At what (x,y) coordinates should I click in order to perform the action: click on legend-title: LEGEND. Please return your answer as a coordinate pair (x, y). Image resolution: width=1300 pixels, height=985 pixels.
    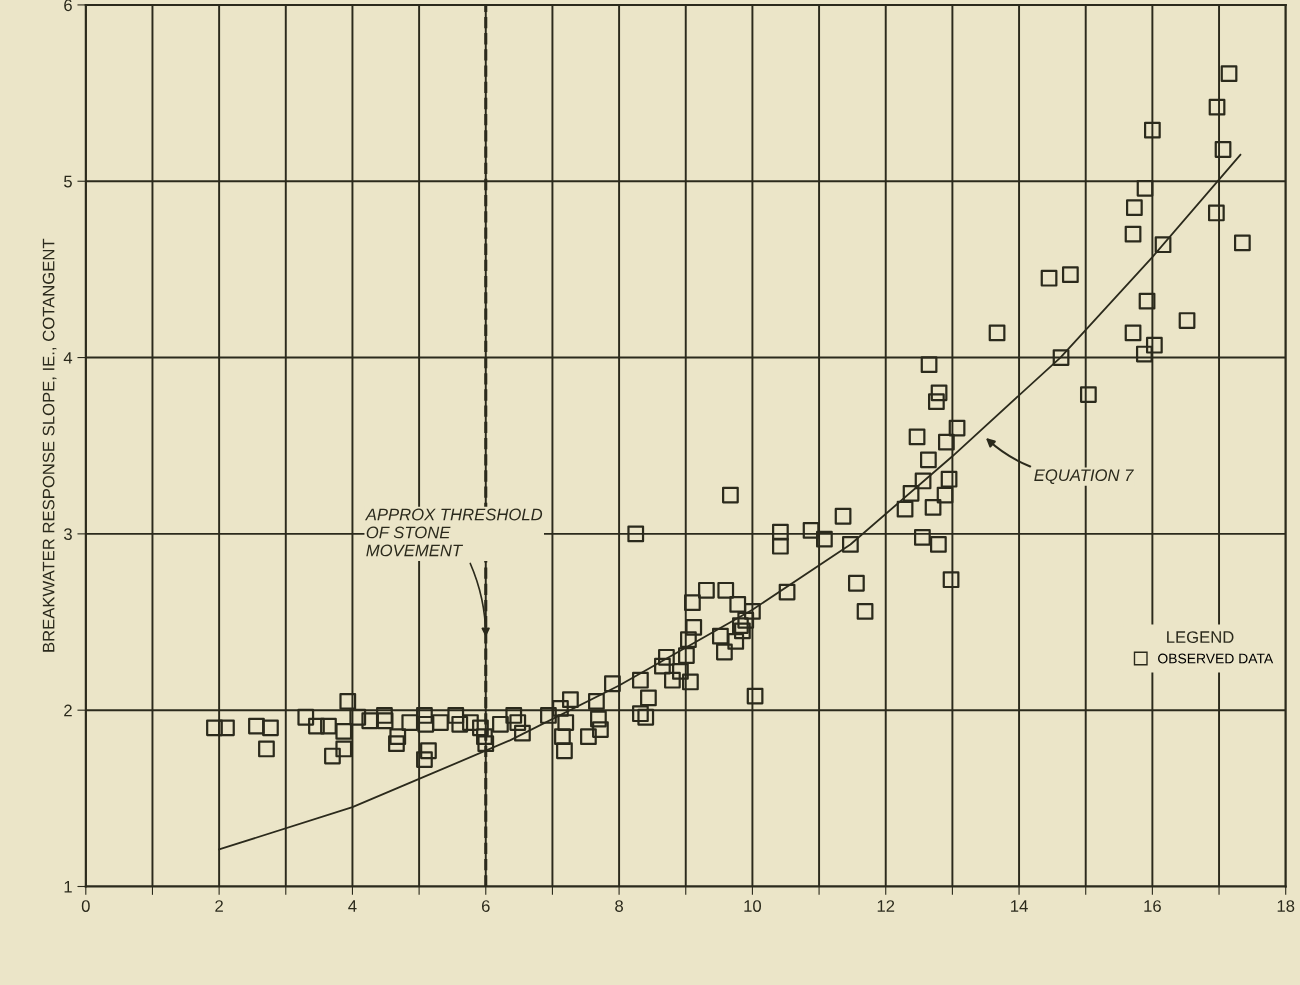
    Looking at the image, I should click on (1200, 637).